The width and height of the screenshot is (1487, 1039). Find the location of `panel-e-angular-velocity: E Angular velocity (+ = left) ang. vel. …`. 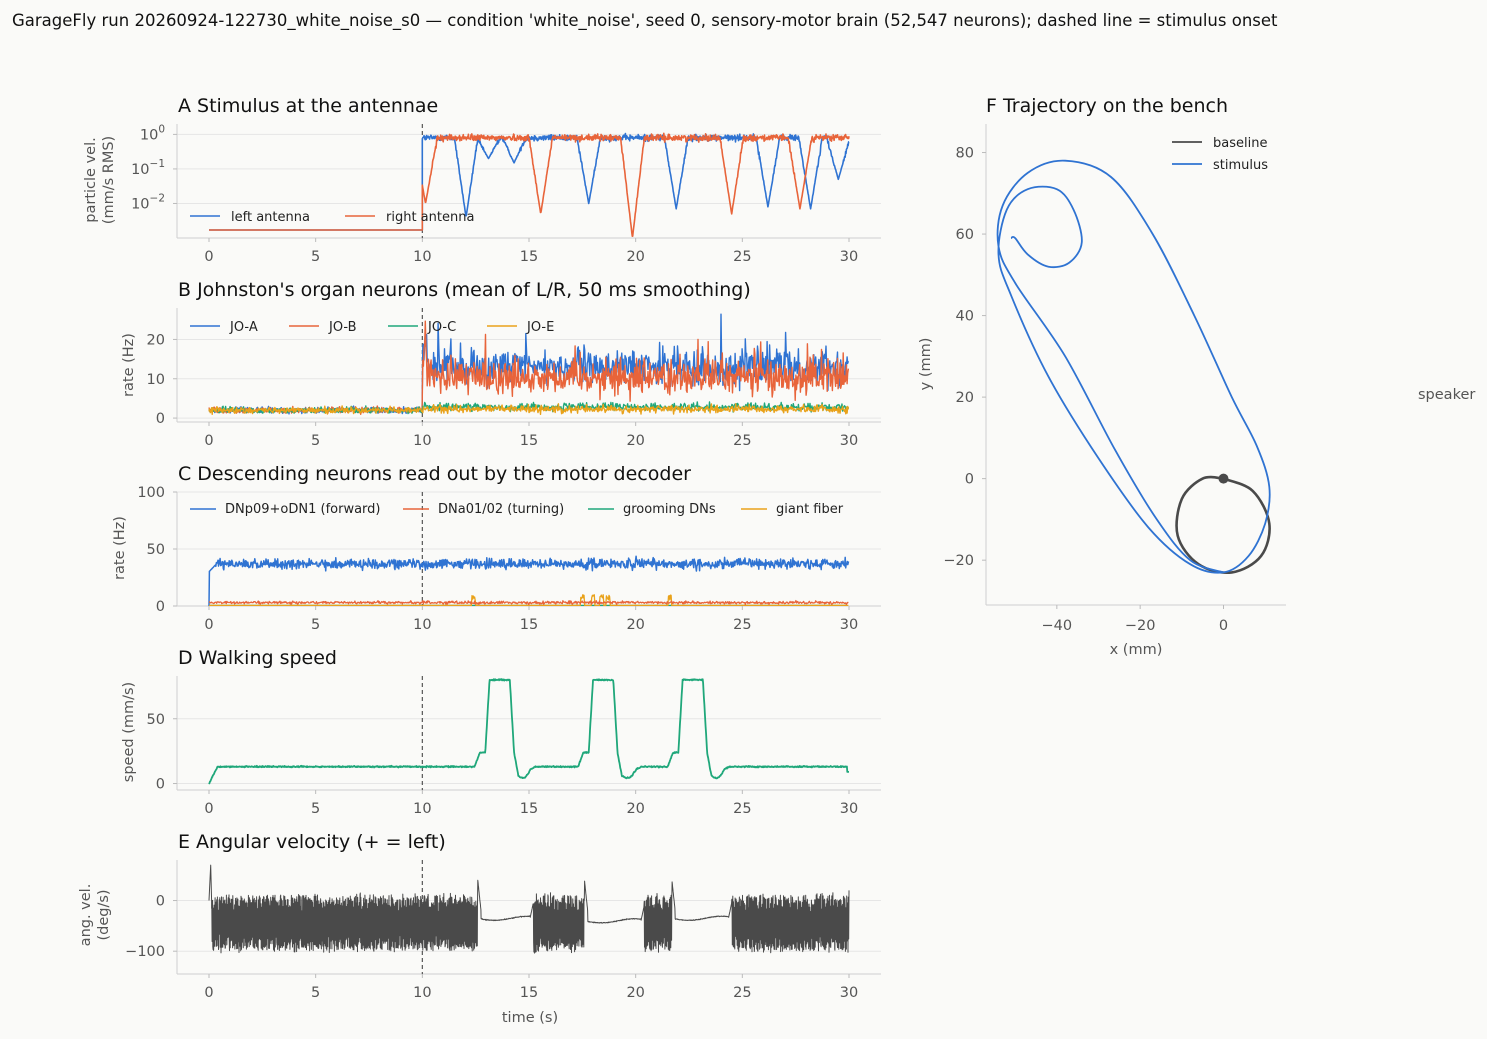

panel-e-angular-velocity: E Angular velocity (+ = left) ang. vel. … is located at coordinates (479, 928).